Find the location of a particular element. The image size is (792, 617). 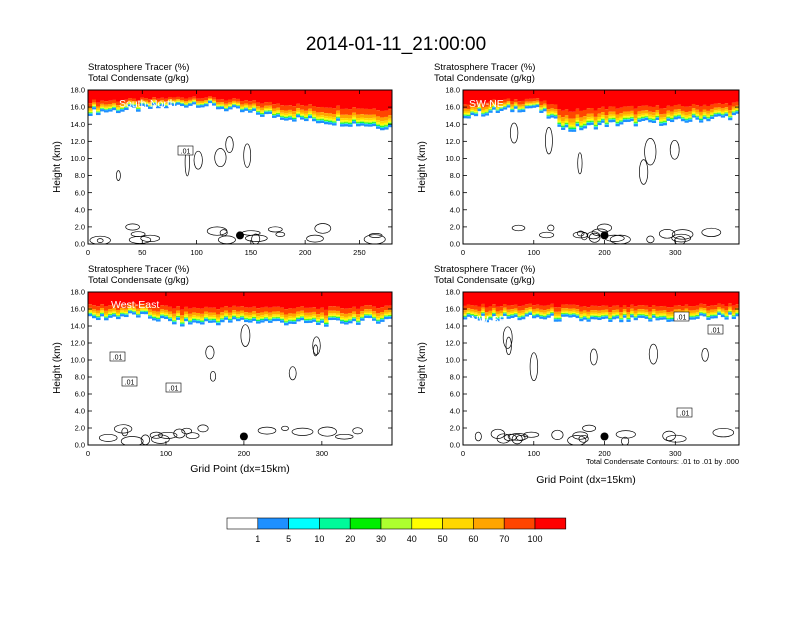

condensate-contour is located at coordinates (100, 240).